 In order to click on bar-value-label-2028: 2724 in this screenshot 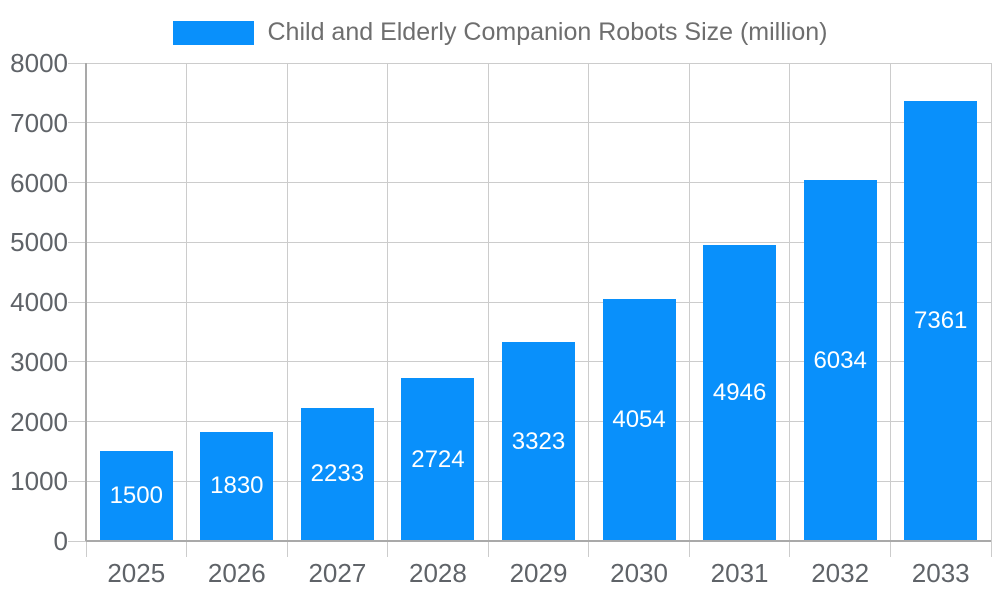, I will do `click(438, 459)`.